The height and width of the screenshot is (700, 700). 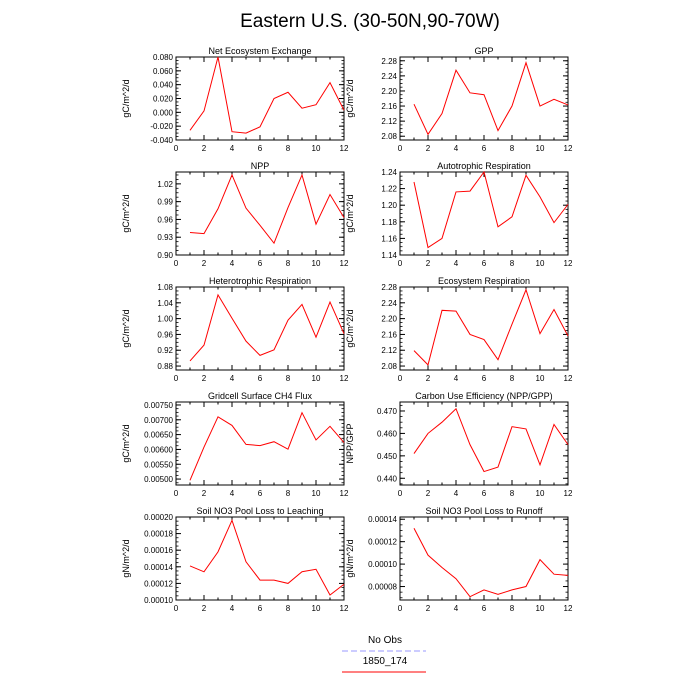 What do you see at coordinates (389, 238) in the screenshot?
I see `y-tick-label: 1.16` at bounding box center [389, 238].